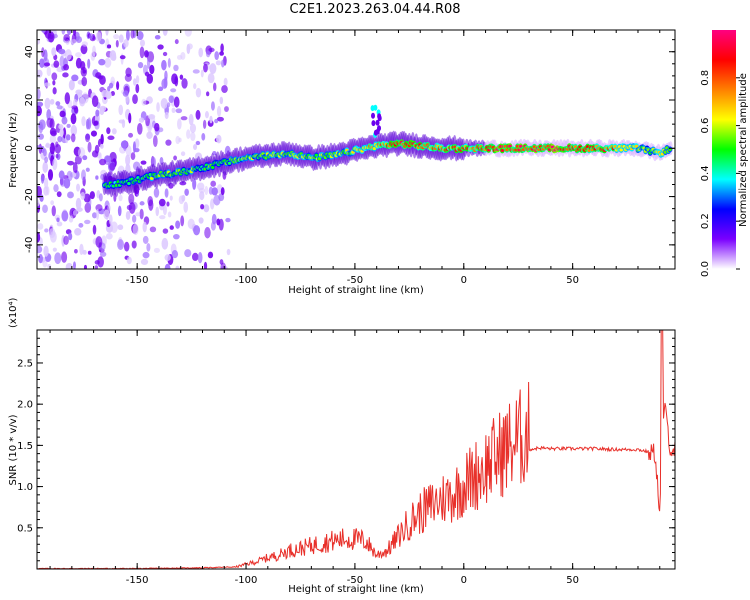 This screenshot has height=600, width=750. I want to click on y-tick-label: -40, so click(29, 245).